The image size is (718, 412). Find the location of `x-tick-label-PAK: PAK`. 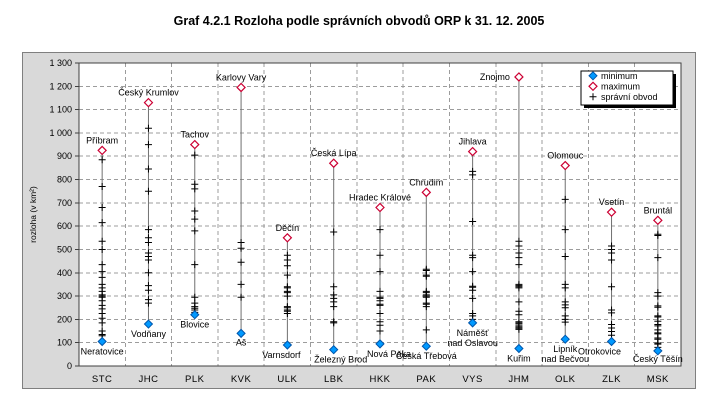

x-tick-label-PAK: PAK is located at coordinates (426, 379).